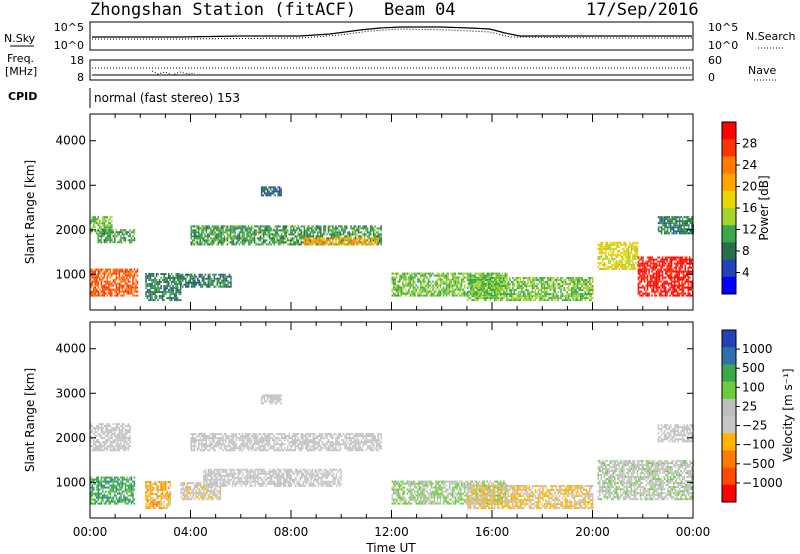 This screenshot has width=800, height=554. What do you see at coordinates (70, 141) in the screenshot?
I see `power-y-tick-label: 4000` at bounding box center [70, 141].